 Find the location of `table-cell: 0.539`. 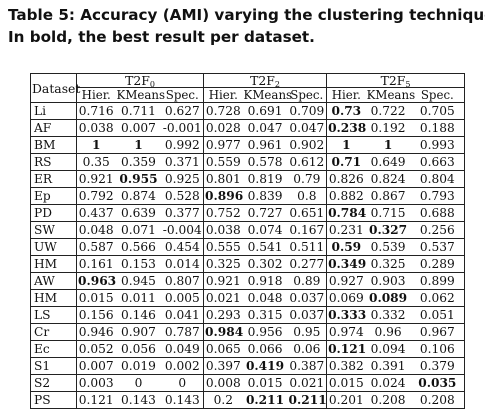

table-cell: 0.539 is located at coordinates (388, 247).